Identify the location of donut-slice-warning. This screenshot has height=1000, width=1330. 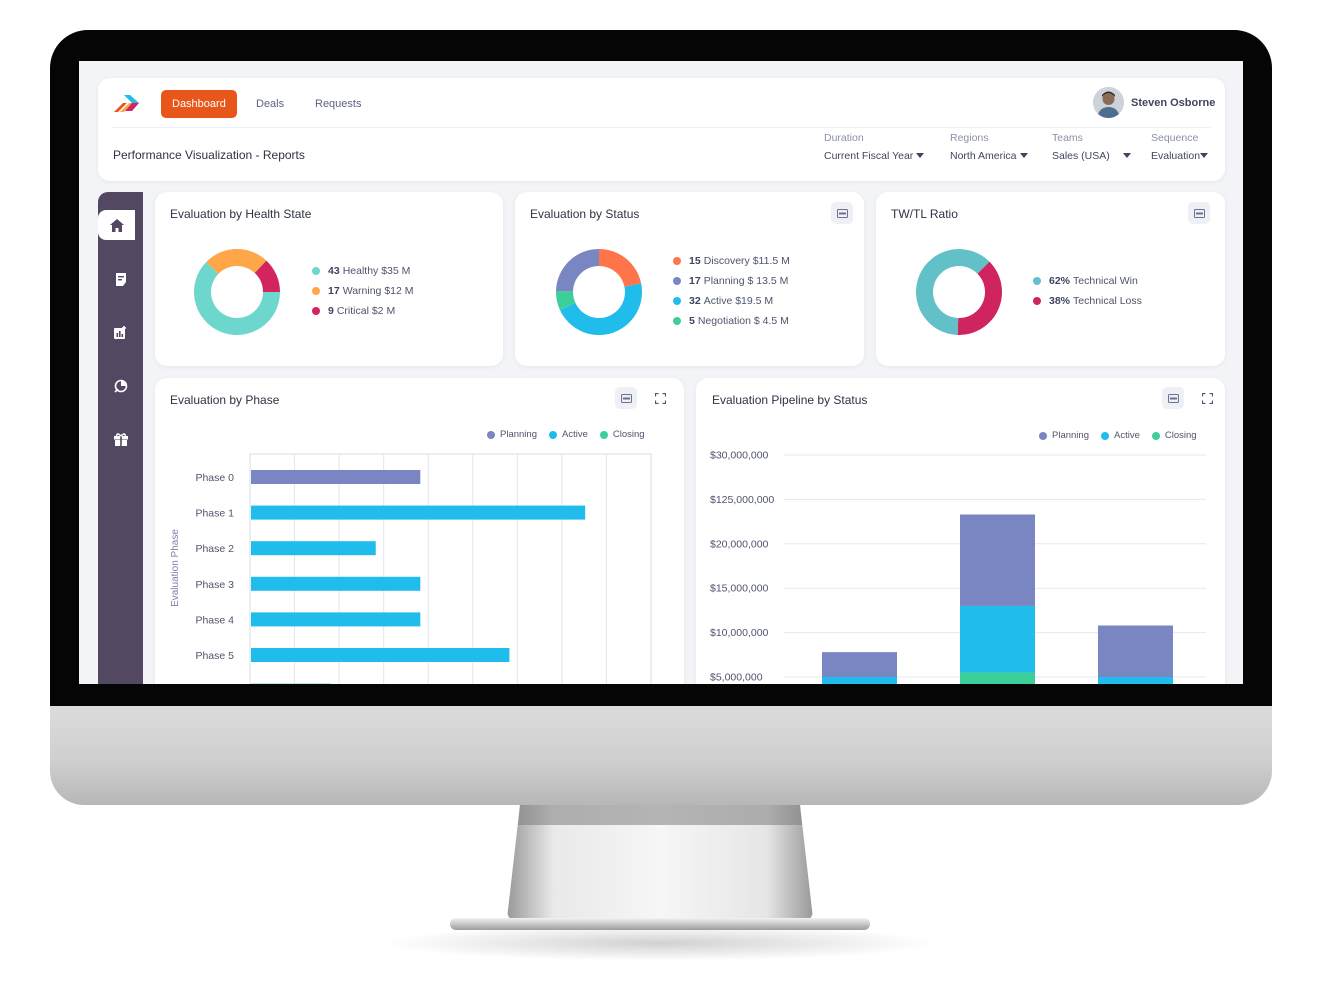
(236, 261).